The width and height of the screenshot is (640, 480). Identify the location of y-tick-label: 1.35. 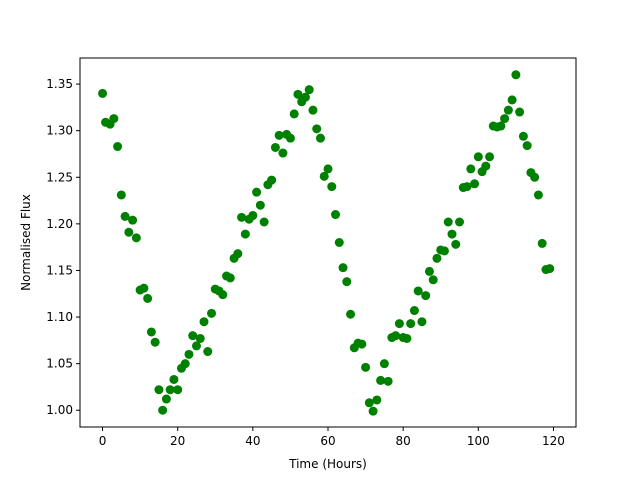
(59, 84).